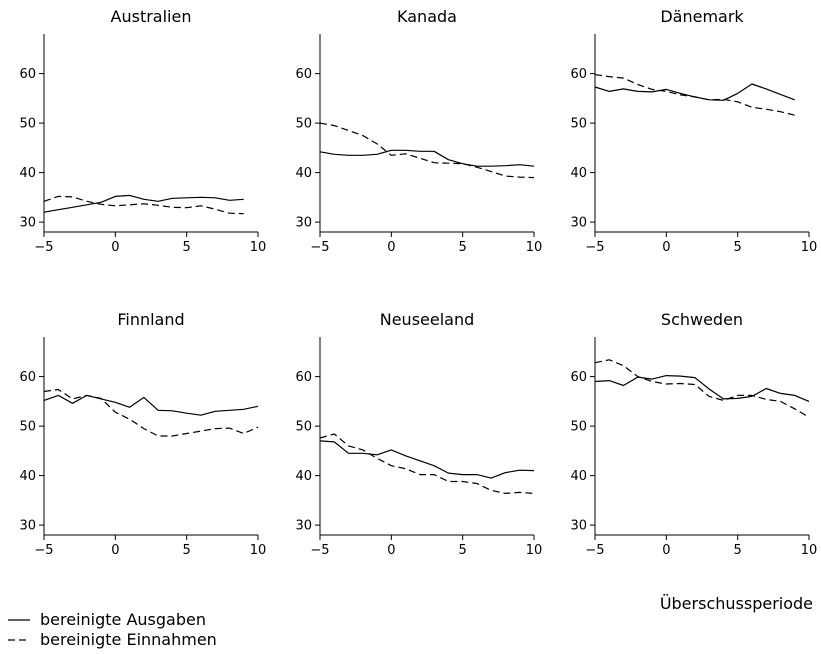 Image resolution: width=821 pixels, height=654 pixels. What do you see at coordinates (151, 405) in the screenshot?
I see `ausgaben-line-finnland` at bounding box center [151, 405].